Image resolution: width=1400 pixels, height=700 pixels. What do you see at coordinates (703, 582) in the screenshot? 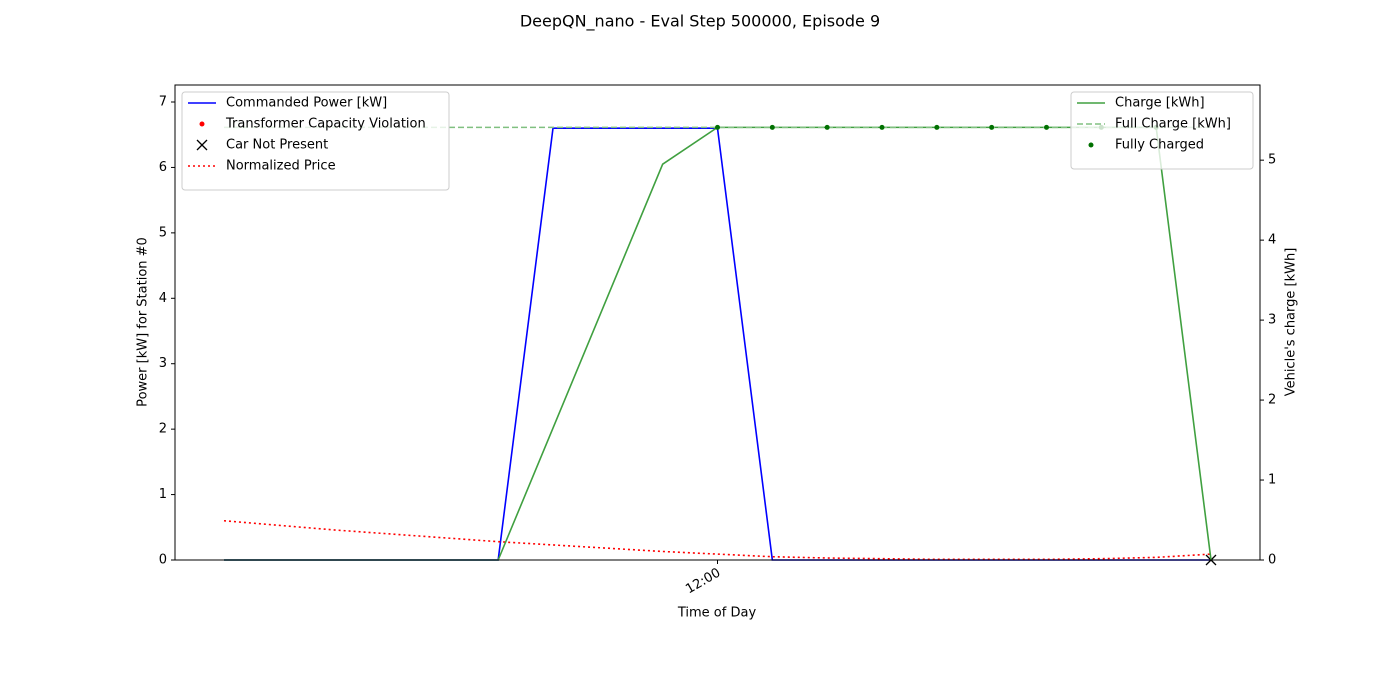
I see `x-tick-label: 12:00` at bounding box center [703, 582].